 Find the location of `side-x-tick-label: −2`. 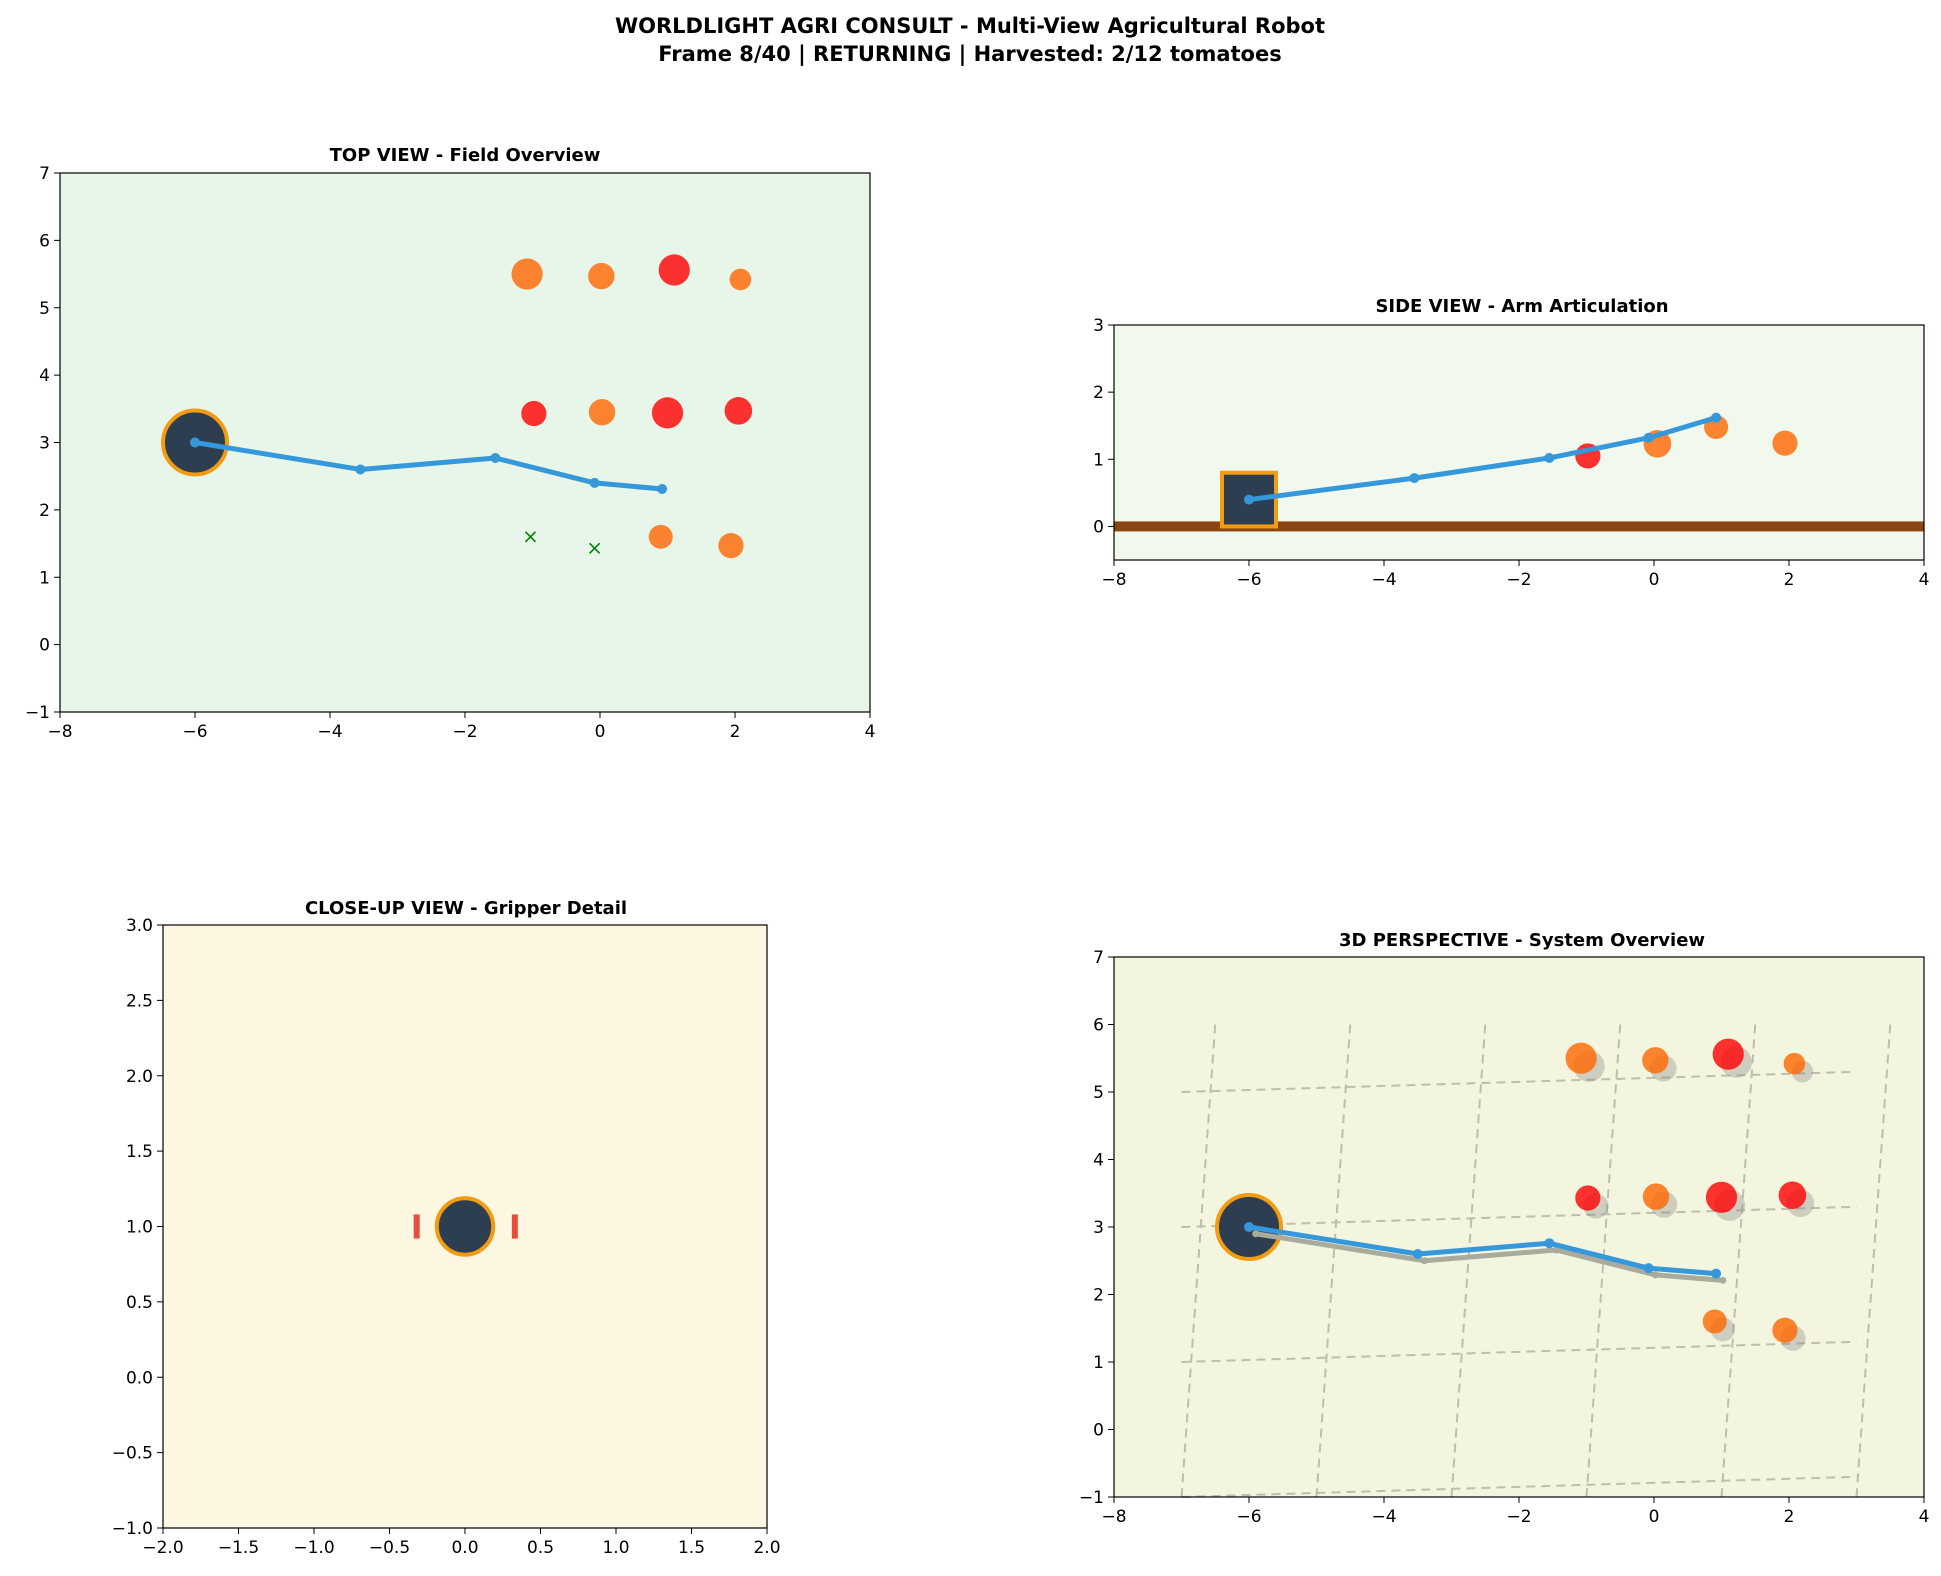

side-x-tick-label: −2 is located at coordinates (1518, 580).